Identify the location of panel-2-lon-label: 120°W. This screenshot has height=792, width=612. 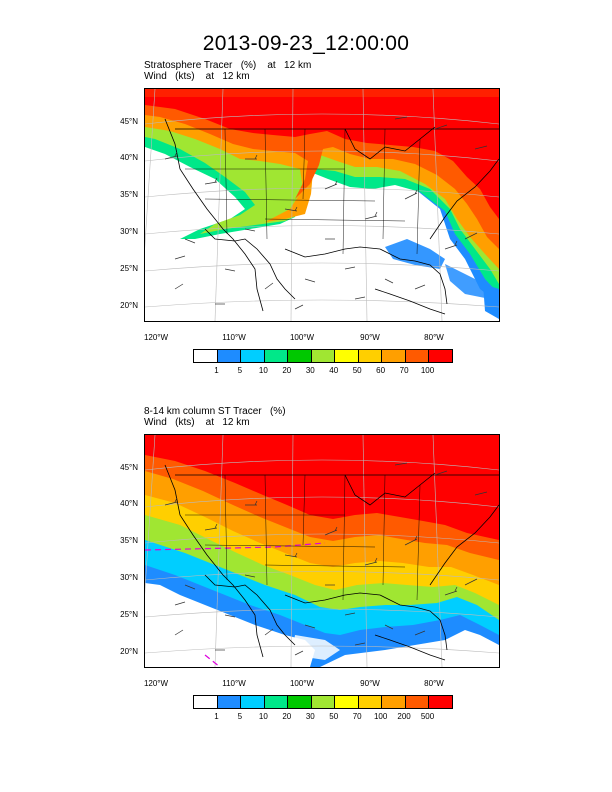
(156, 683).